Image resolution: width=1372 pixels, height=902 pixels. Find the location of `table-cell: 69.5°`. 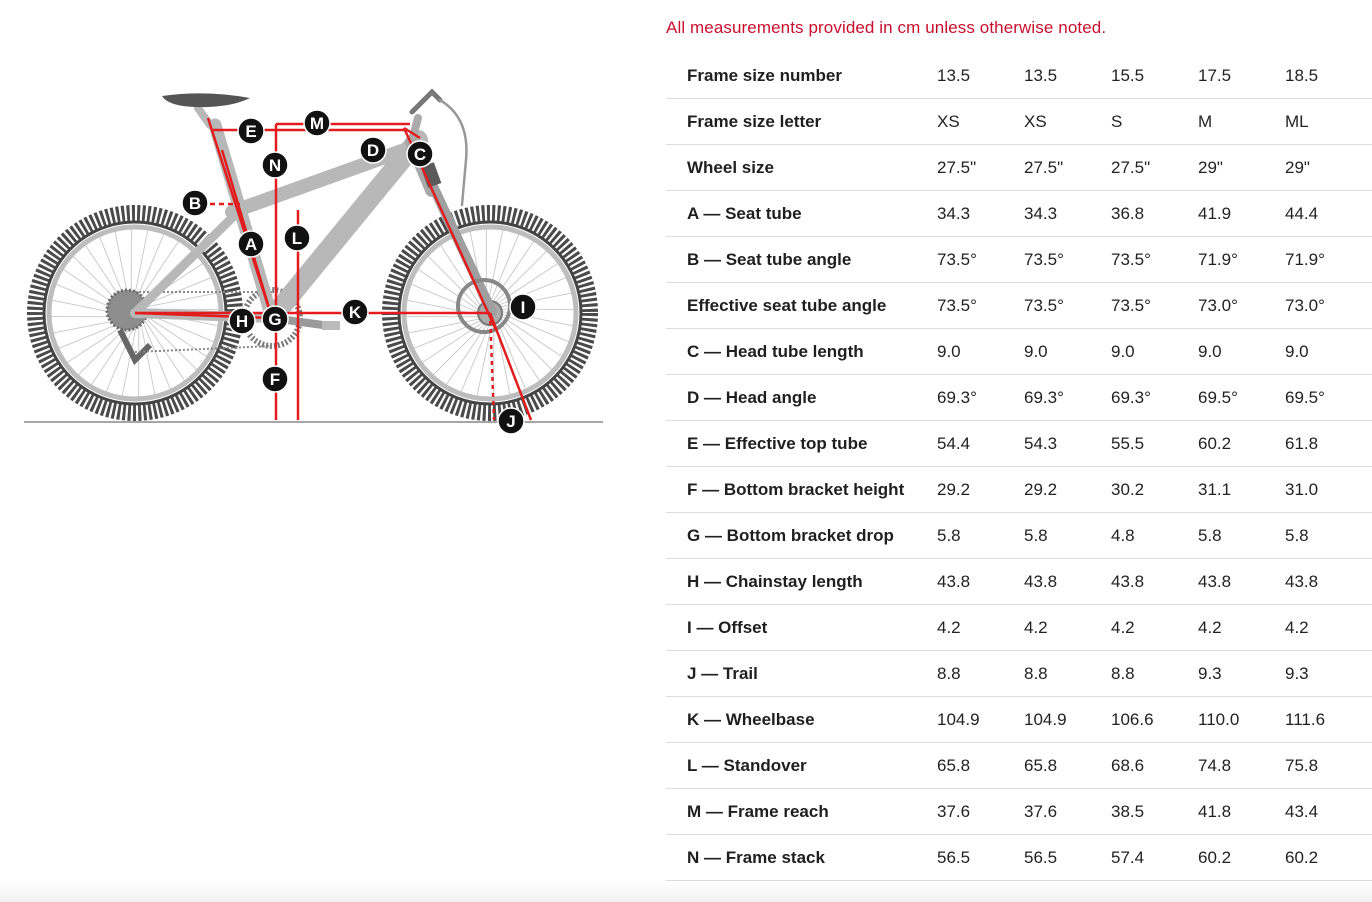

table-cell: 69.5° is located at coordinates (1328, 397).